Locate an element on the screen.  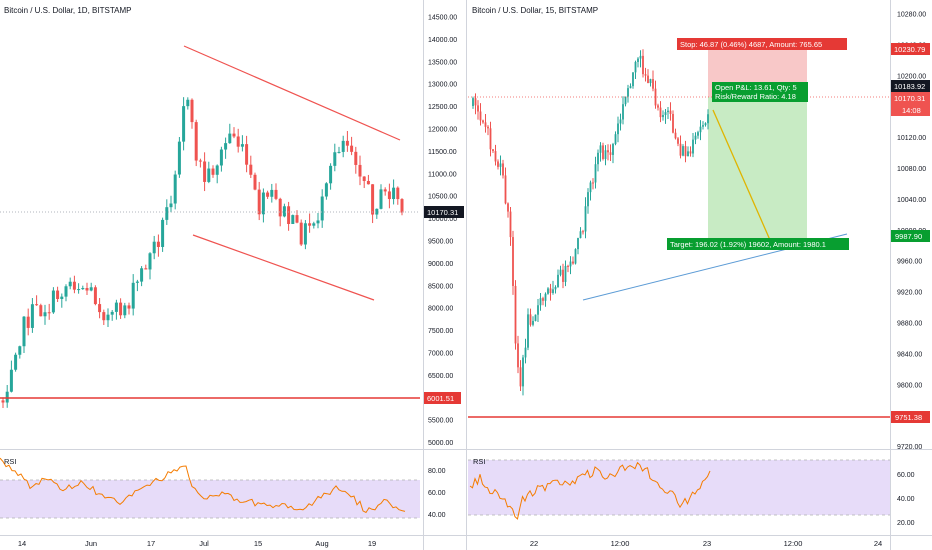
left-time-tick: 19 is located at coordinates (372, 543).